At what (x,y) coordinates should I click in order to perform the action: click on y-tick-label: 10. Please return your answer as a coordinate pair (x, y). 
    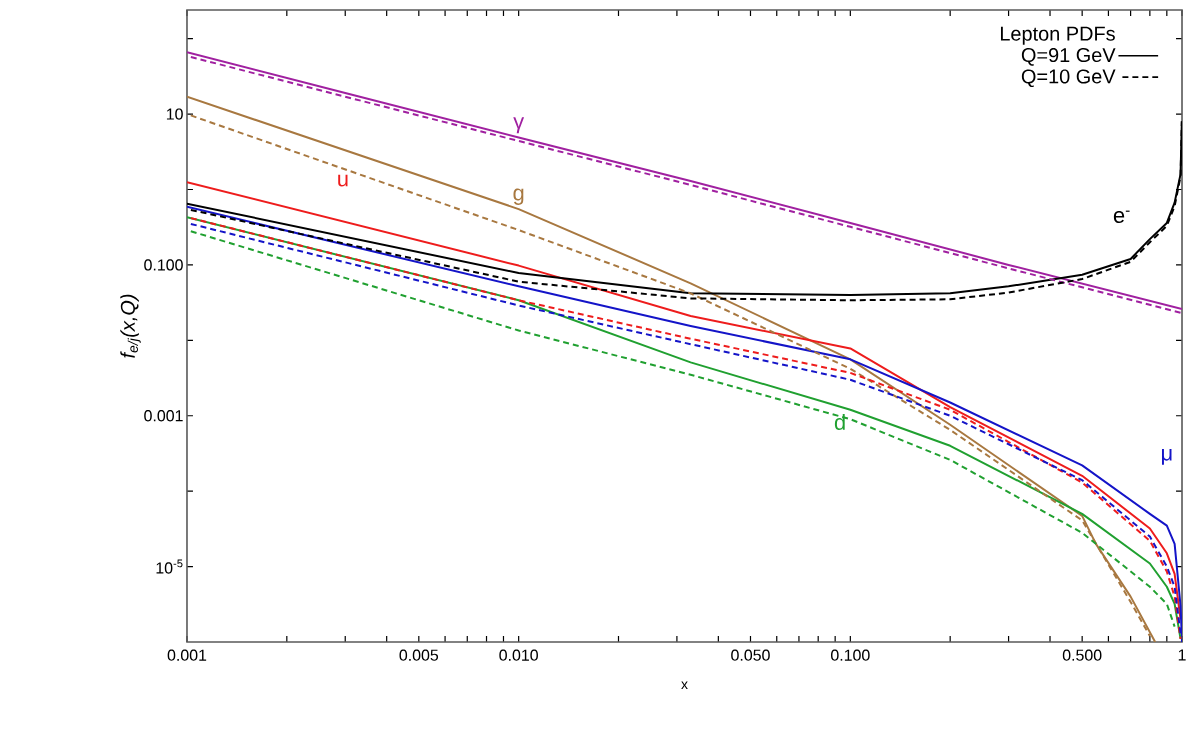
    Looking at the image, I should click on (174, 114).